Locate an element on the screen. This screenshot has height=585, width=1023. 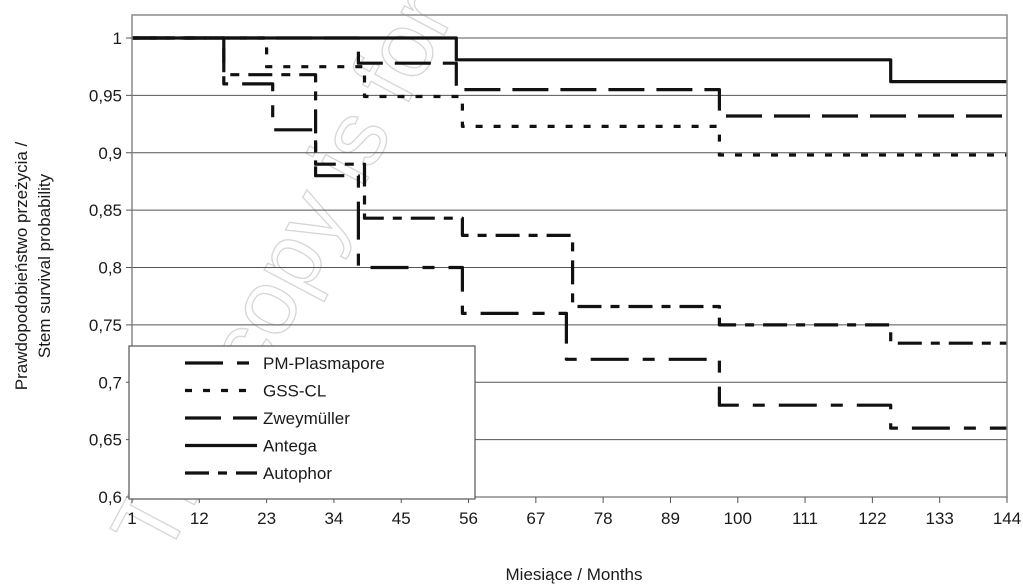
x-axis-ticks: 1 12 23 34 45 56 67 78 89 100 111 122 133 144 is located at coordinates (574, 512).